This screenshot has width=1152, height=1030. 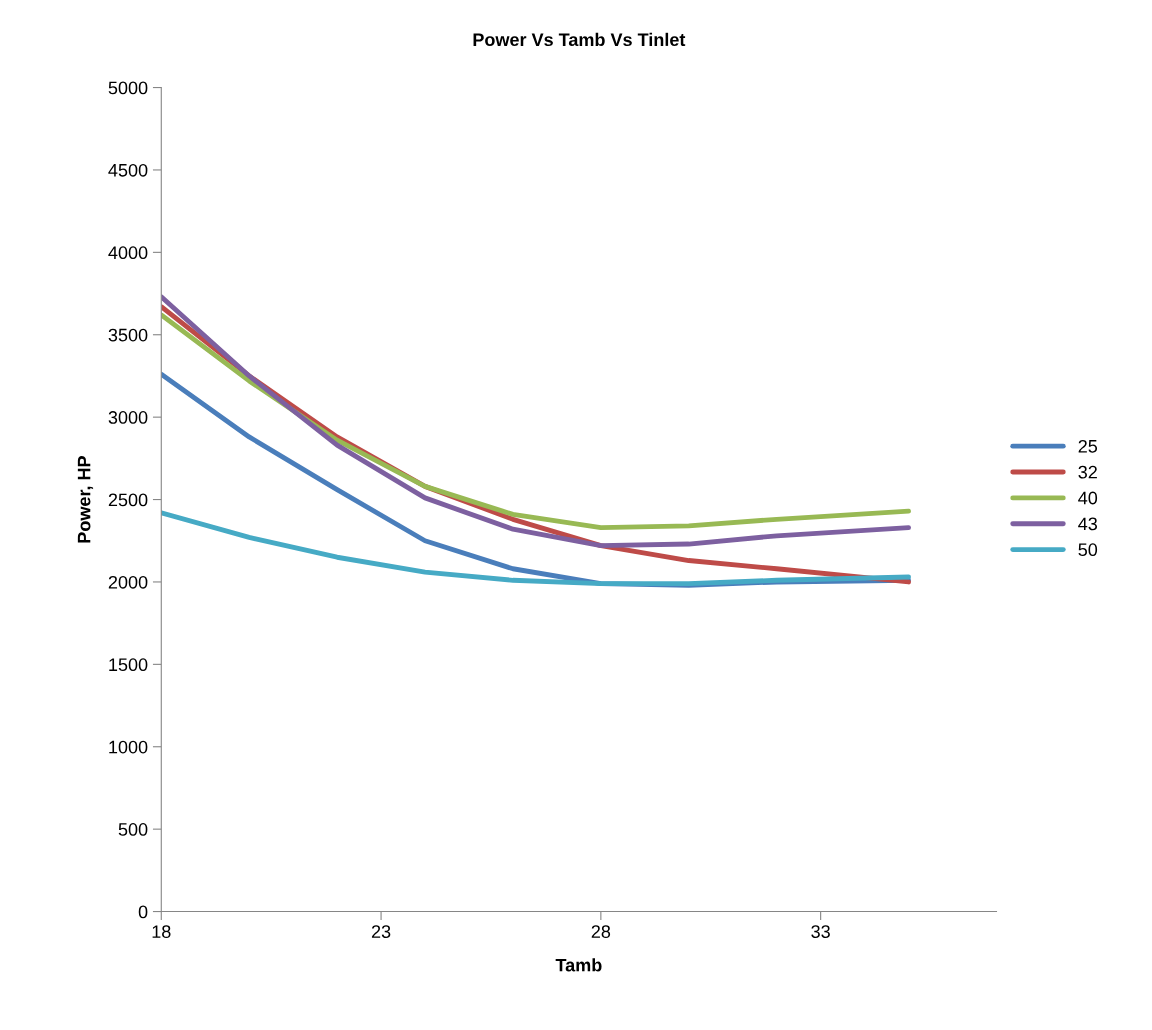 What do you see at coordinates (128, 88) in the screenshot?
I see `y-tick-label: 5000` at bounding box center [128, 88].